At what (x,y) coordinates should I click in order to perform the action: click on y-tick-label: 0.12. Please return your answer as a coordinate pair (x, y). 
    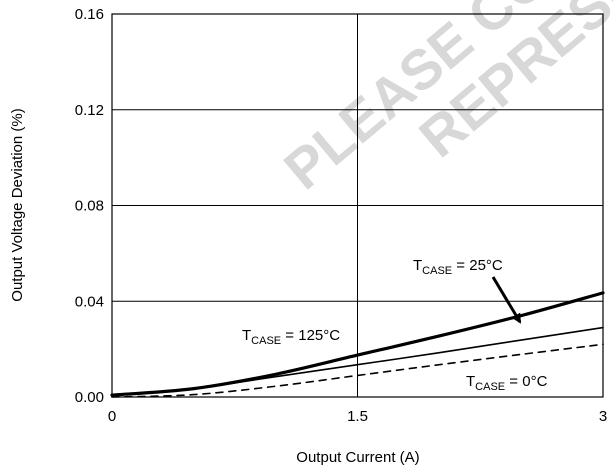
    Looking at the image, I should click on (89, 110).